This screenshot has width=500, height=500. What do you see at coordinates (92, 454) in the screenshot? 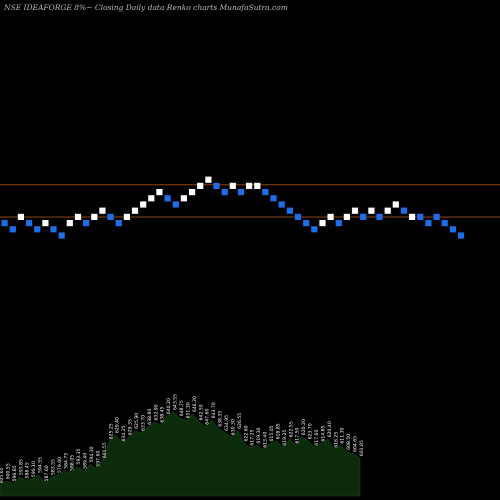
I see `volume-label: 594.30` at bounding box center [92, 454].